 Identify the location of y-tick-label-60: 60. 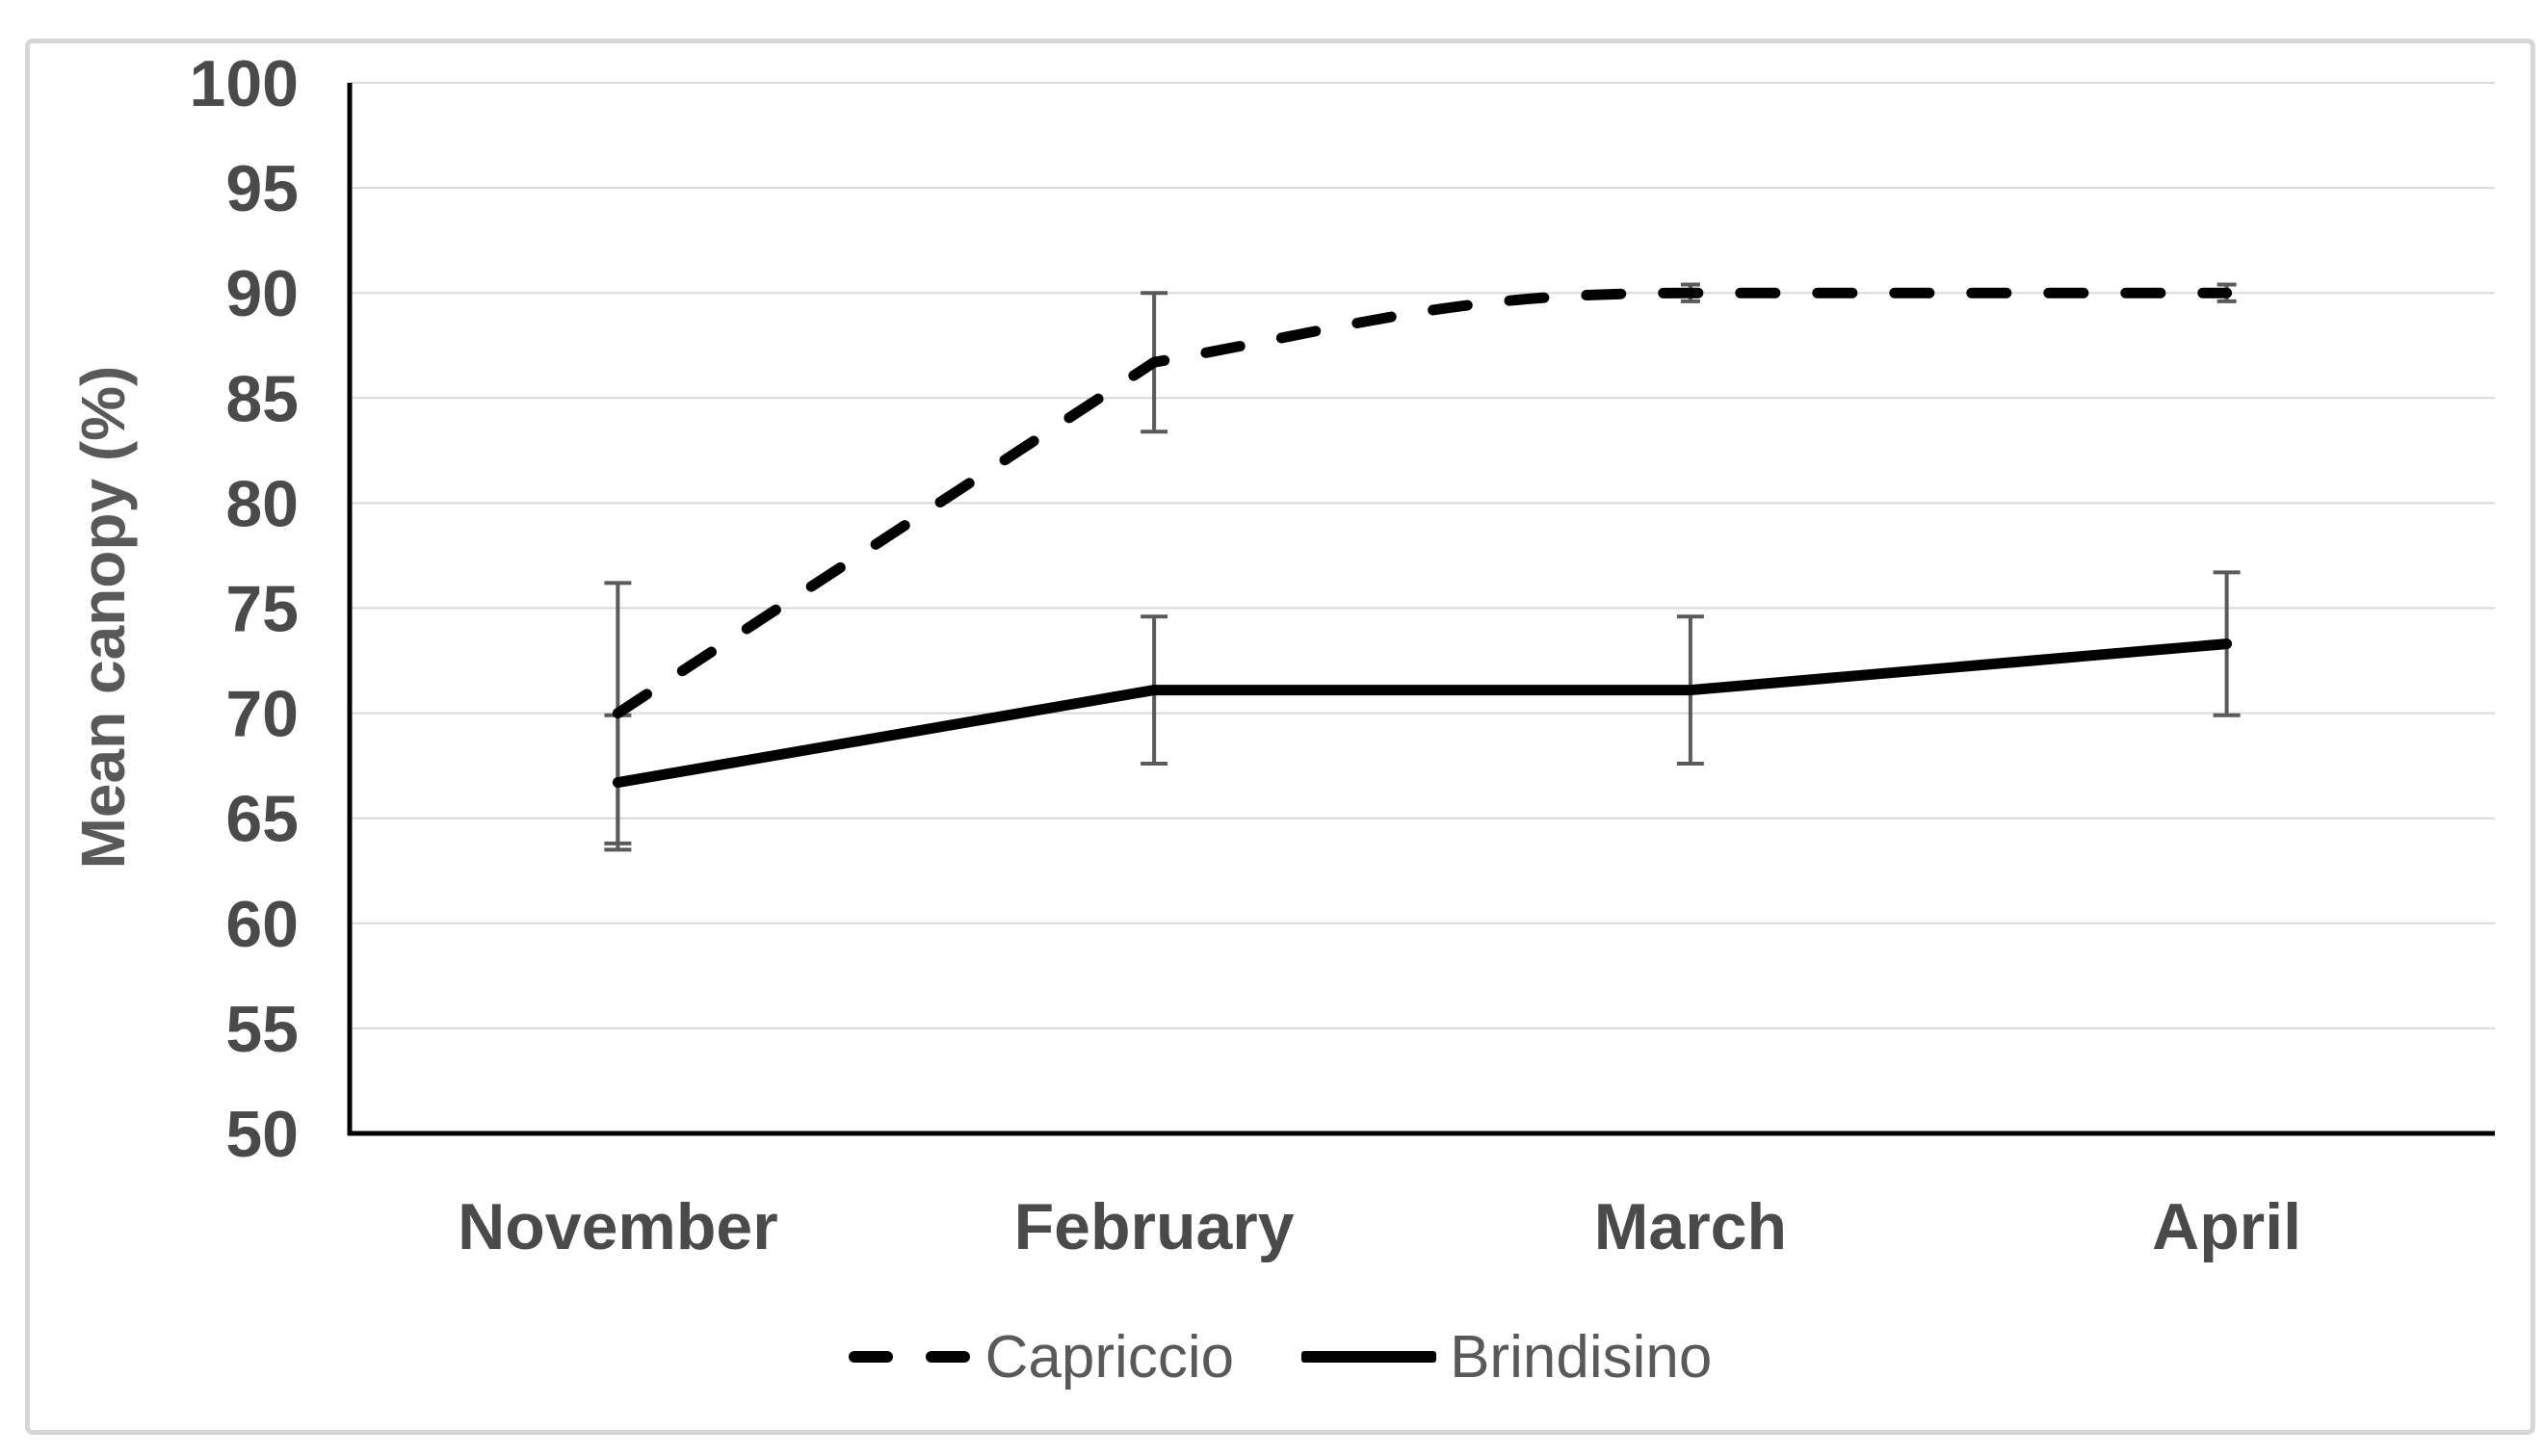
(262, 924).